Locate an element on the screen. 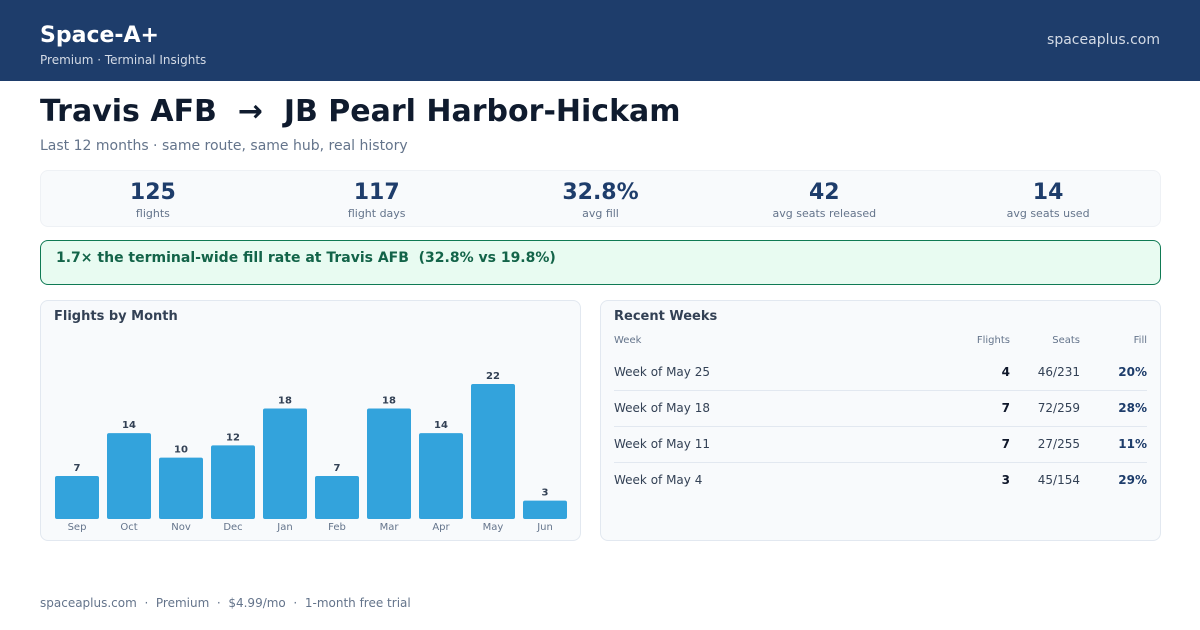 This screenshot has height=630, width=1200. week-cell: Week of May 25 is located at coordinates (662, 372).